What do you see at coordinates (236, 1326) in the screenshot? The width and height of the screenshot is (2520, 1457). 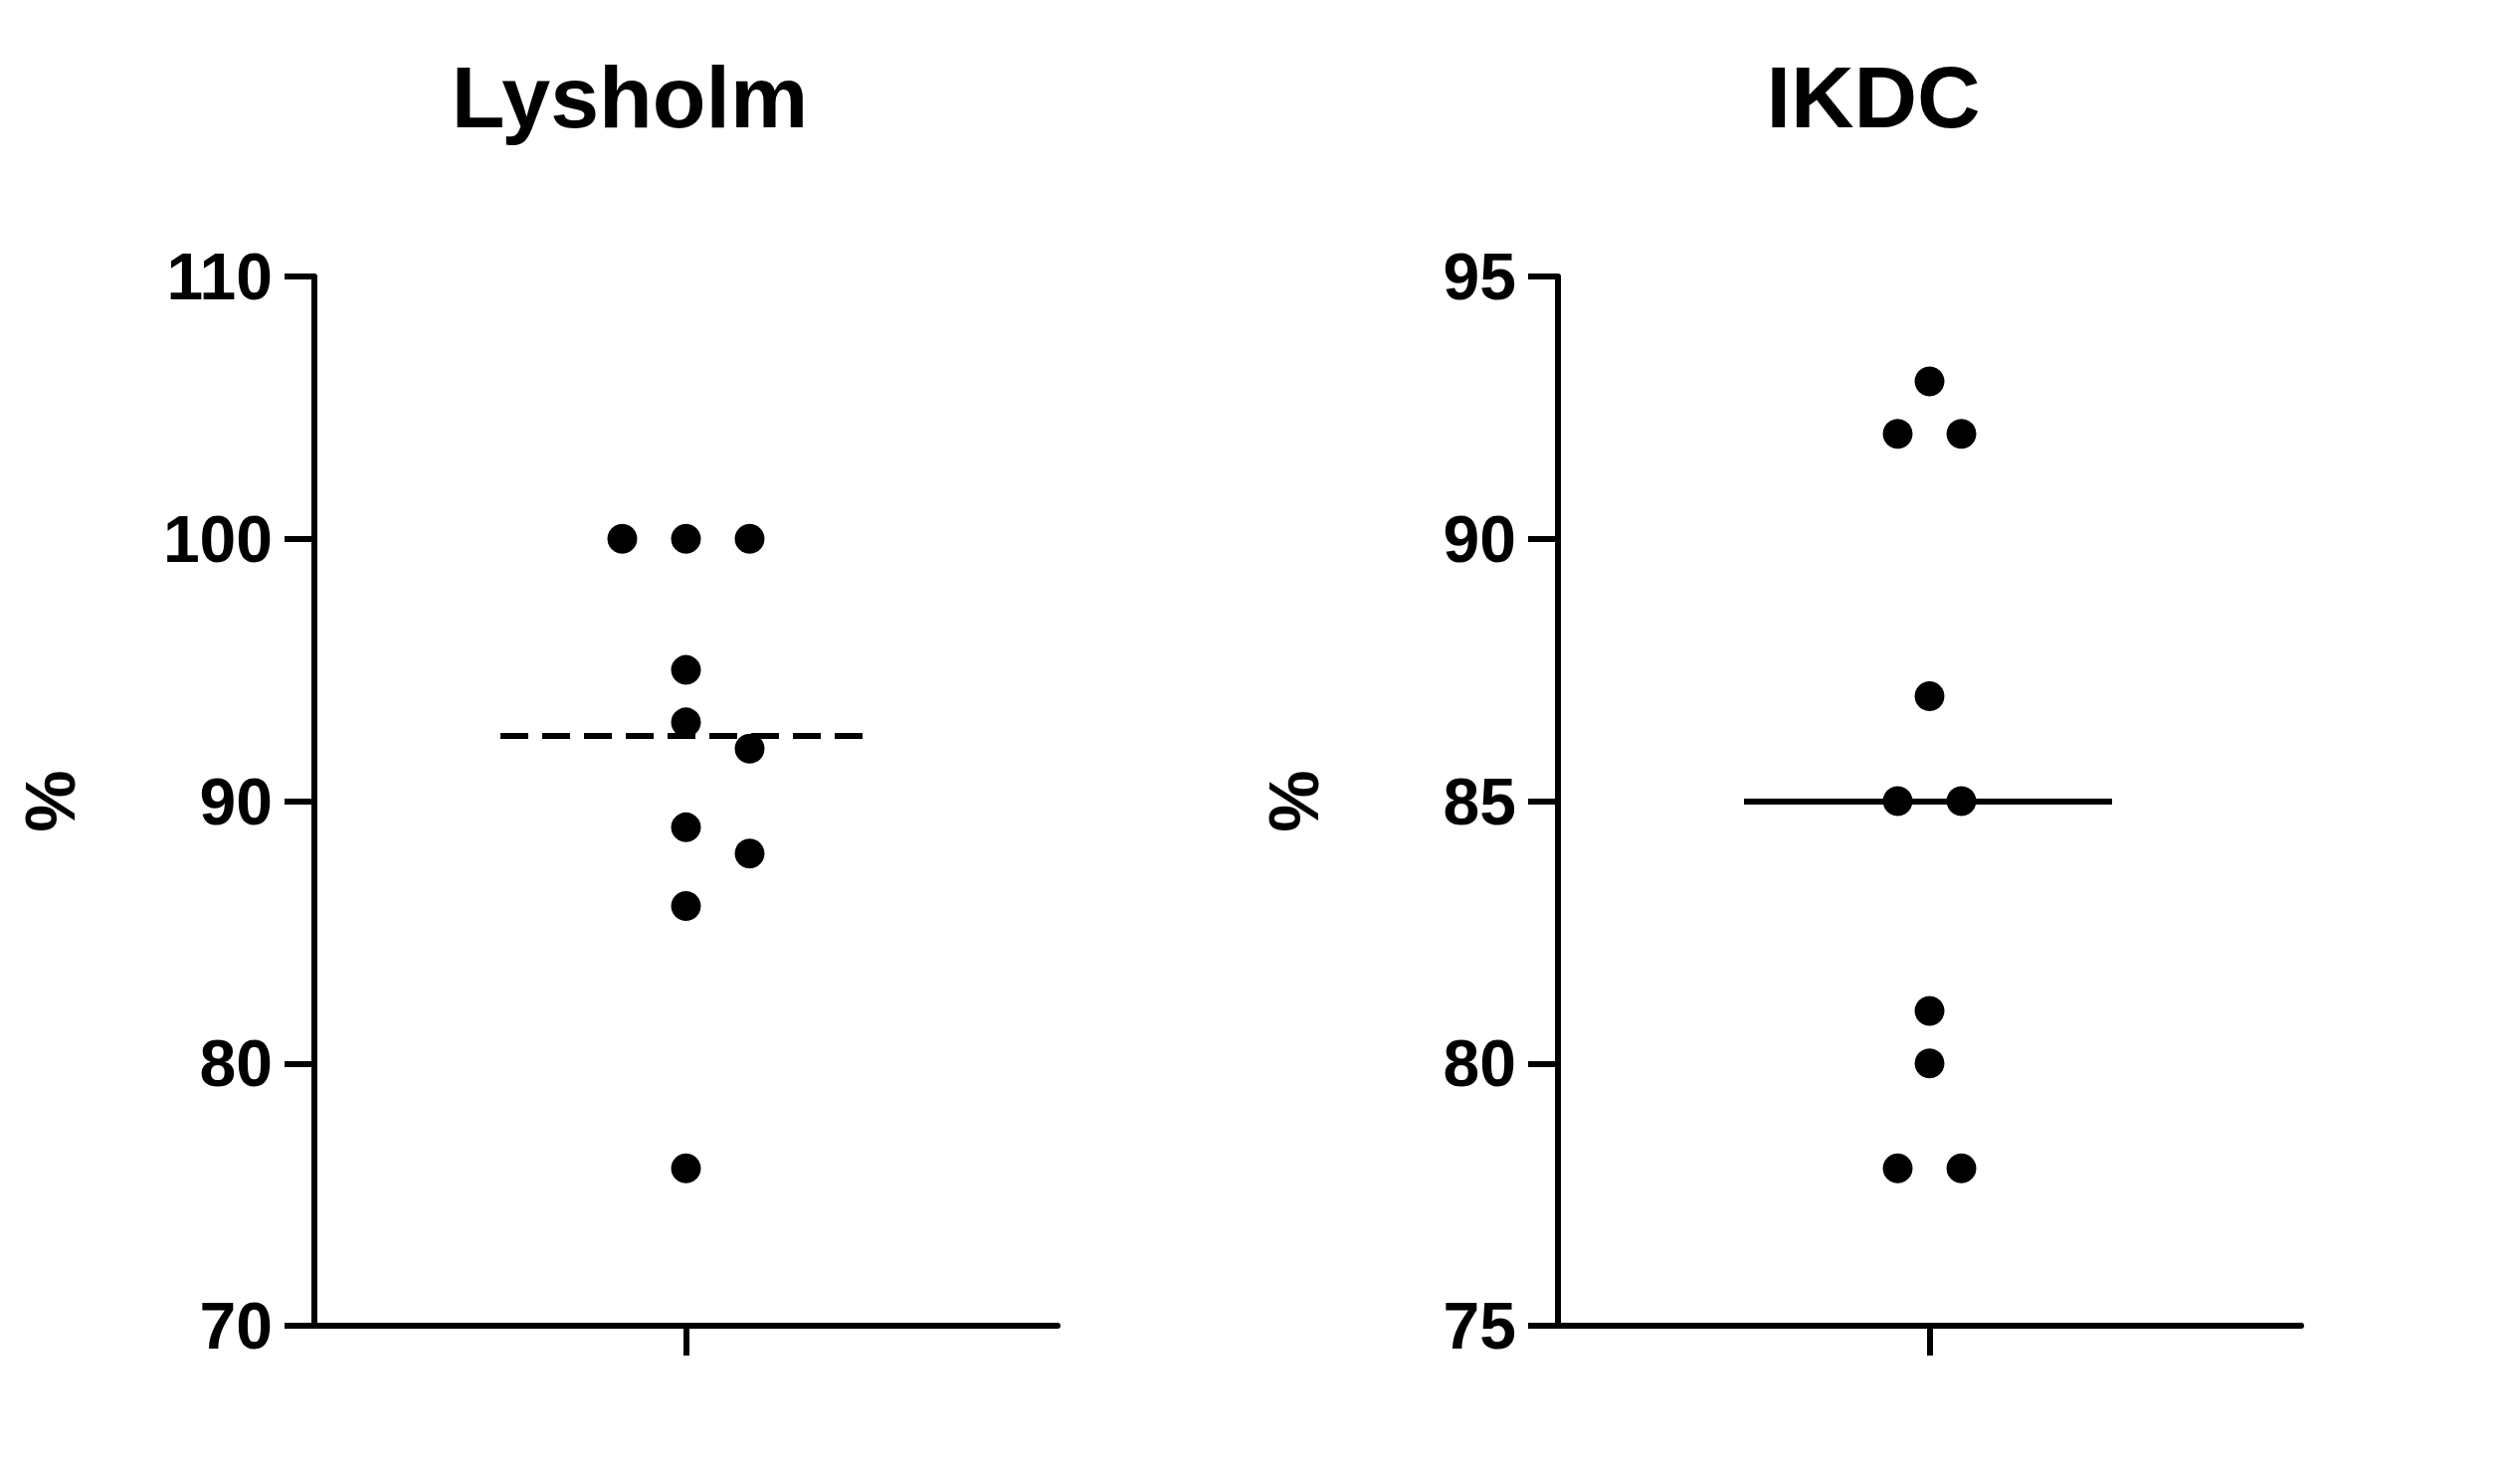 I see `y-tick-label: 70` at bounding box center [236, 1326].